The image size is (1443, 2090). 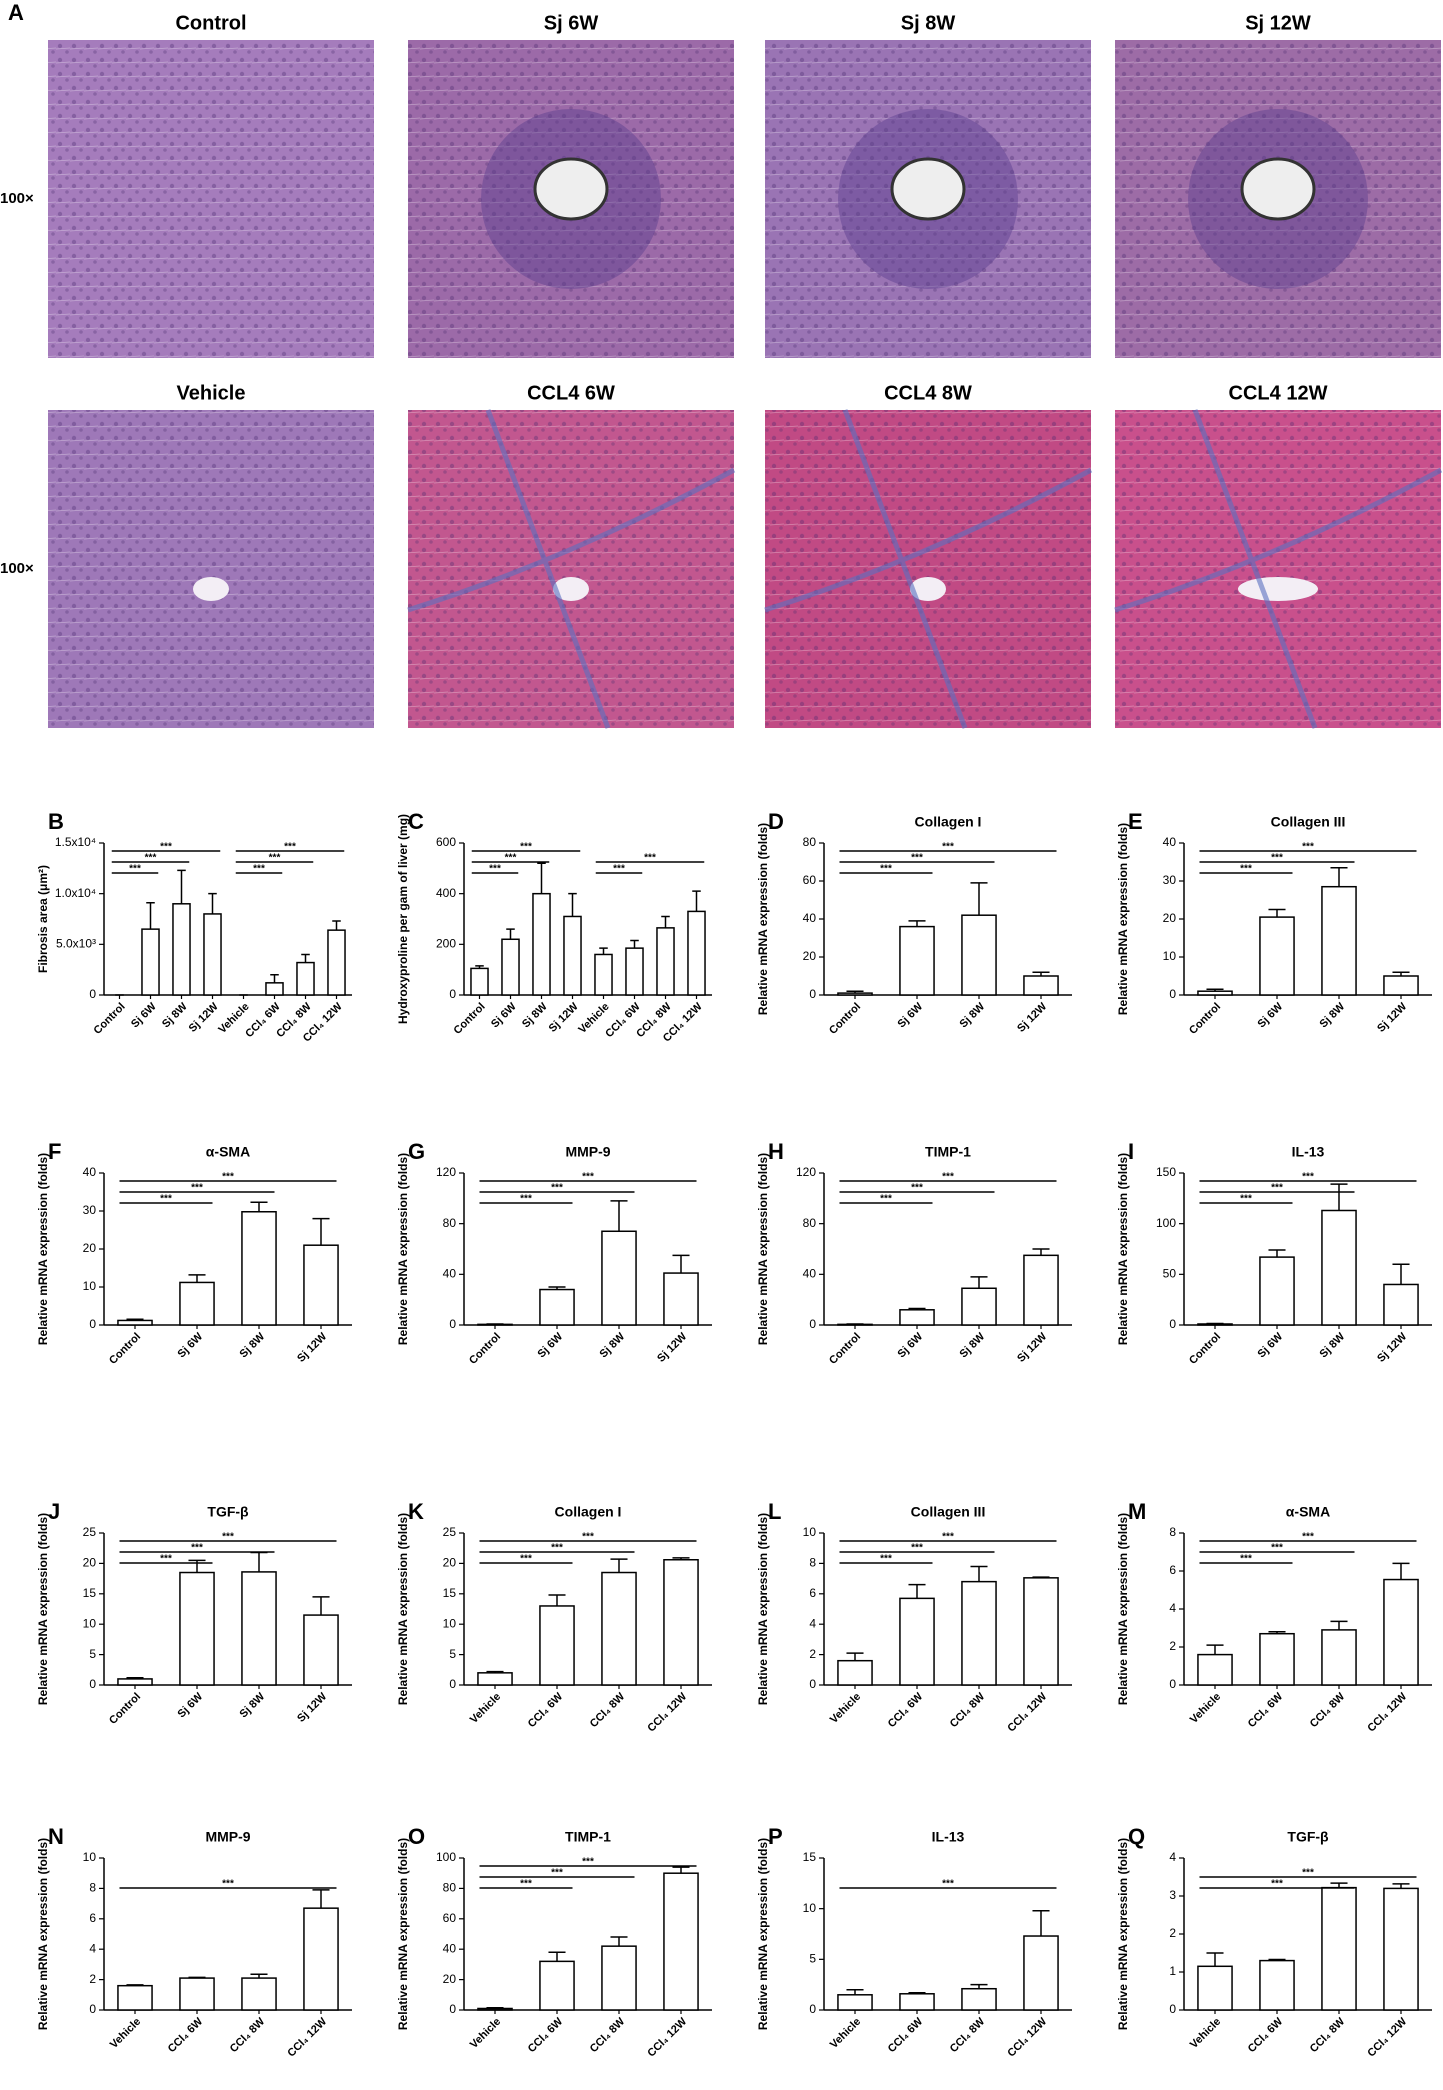 What do you see at coordinates (810, 1857) in the screenshot?
I see `y-tick-label: 15` at bounding box center [810, 1857].